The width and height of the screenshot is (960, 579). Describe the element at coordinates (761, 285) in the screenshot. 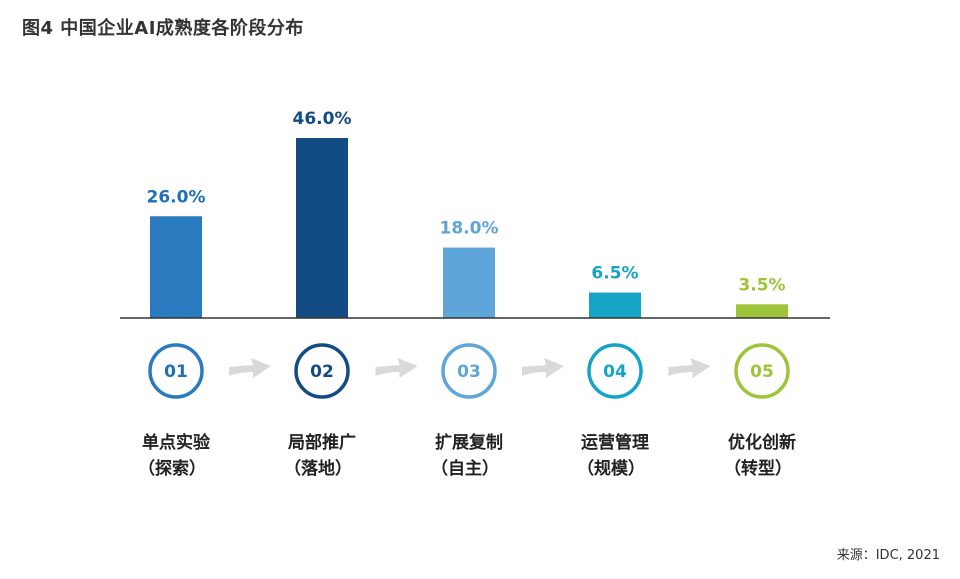

I see `bar-value-label-5: 3.5%` at that location.